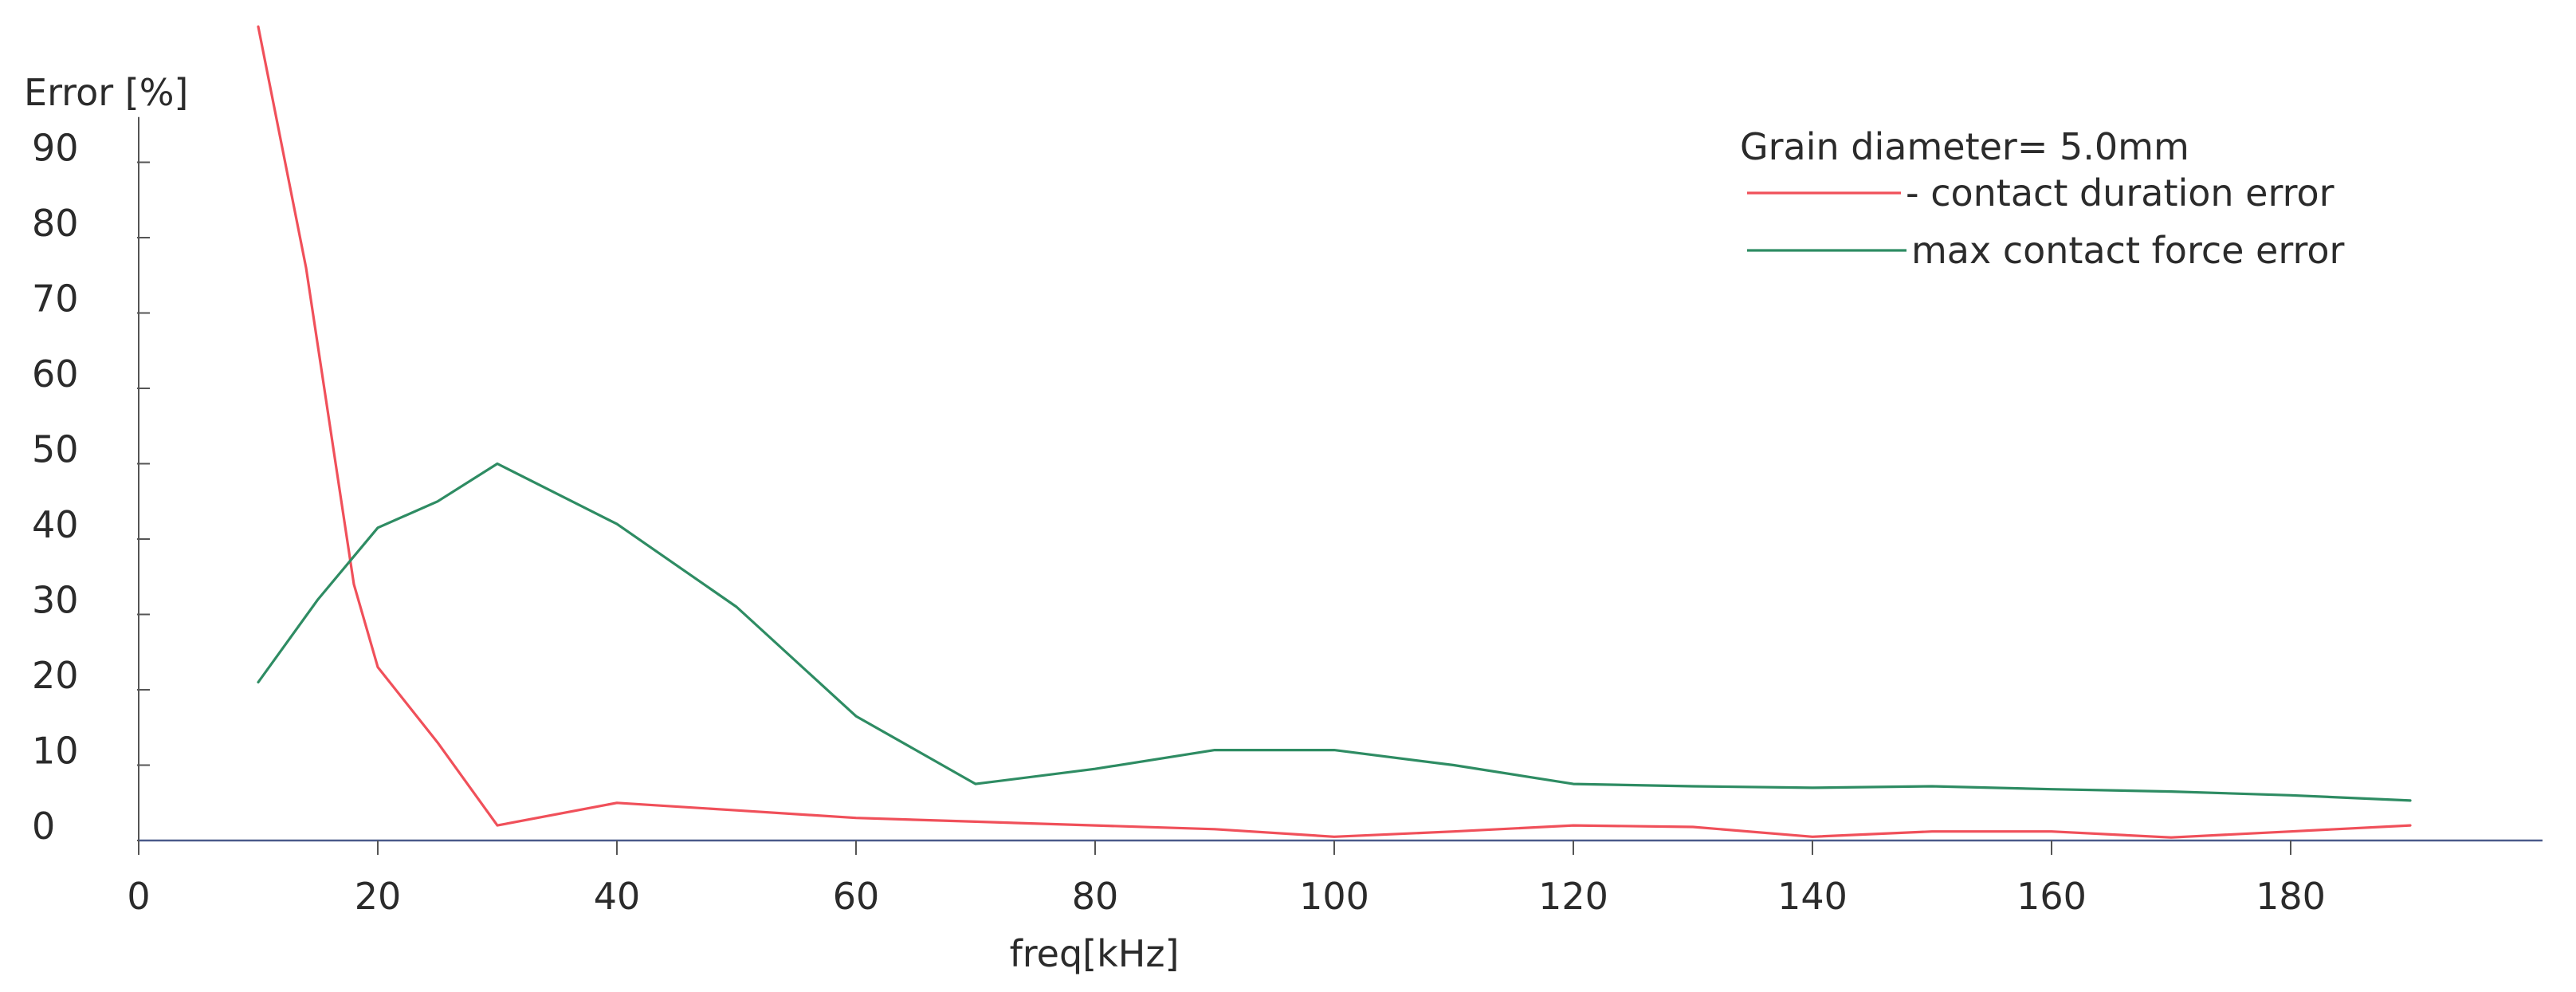 Image resolution: width=2576 pixels, height=992 pixels. I want to click on y-tick-label: 90, so click(55, 149).